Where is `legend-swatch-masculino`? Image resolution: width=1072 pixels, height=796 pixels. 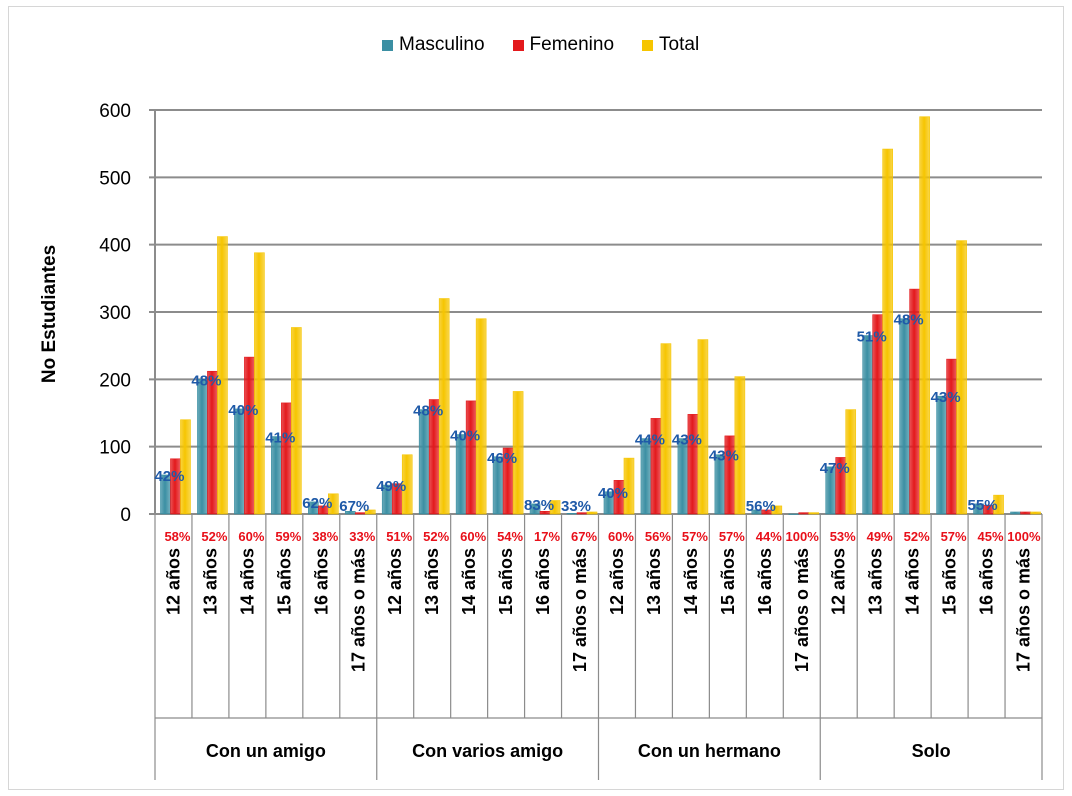 legend-swatch-masculino is located at coordinates (387, 45).